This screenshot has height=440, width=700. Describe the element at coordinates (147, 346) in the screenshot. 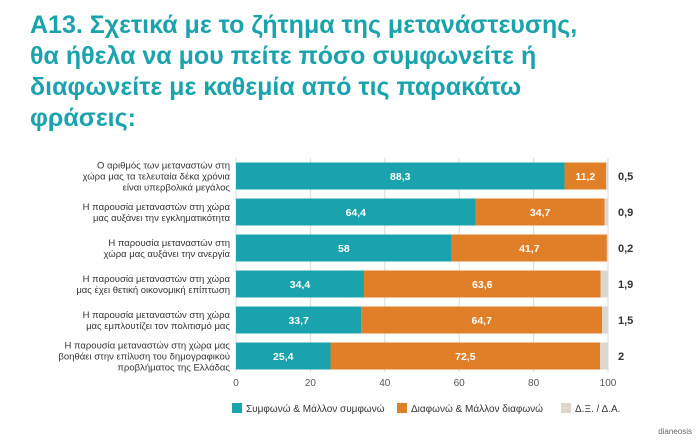

I see `category-label: Η παρουσία μεταναστών στη χώρα μας` at that location.